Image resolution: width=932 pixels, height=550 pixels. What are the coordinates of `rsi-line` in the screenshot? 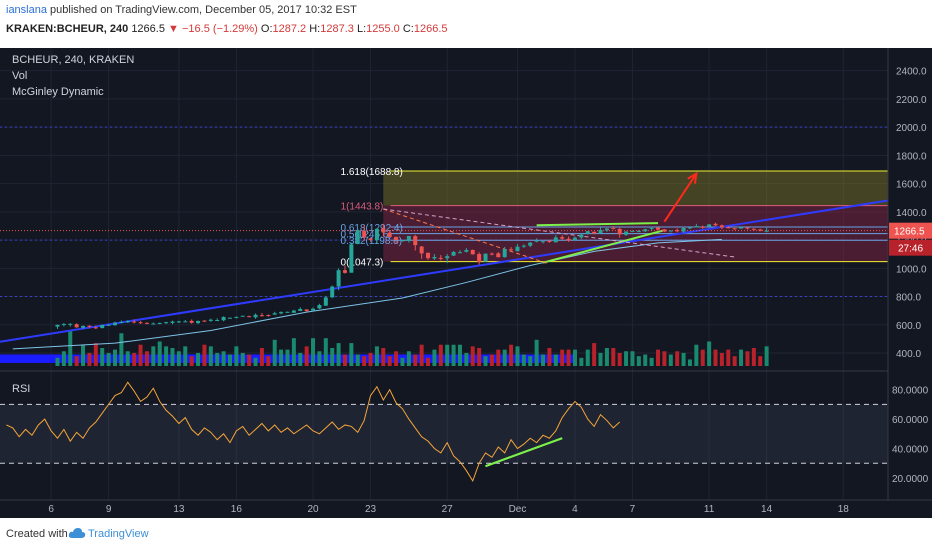 It's located at (313, 432).